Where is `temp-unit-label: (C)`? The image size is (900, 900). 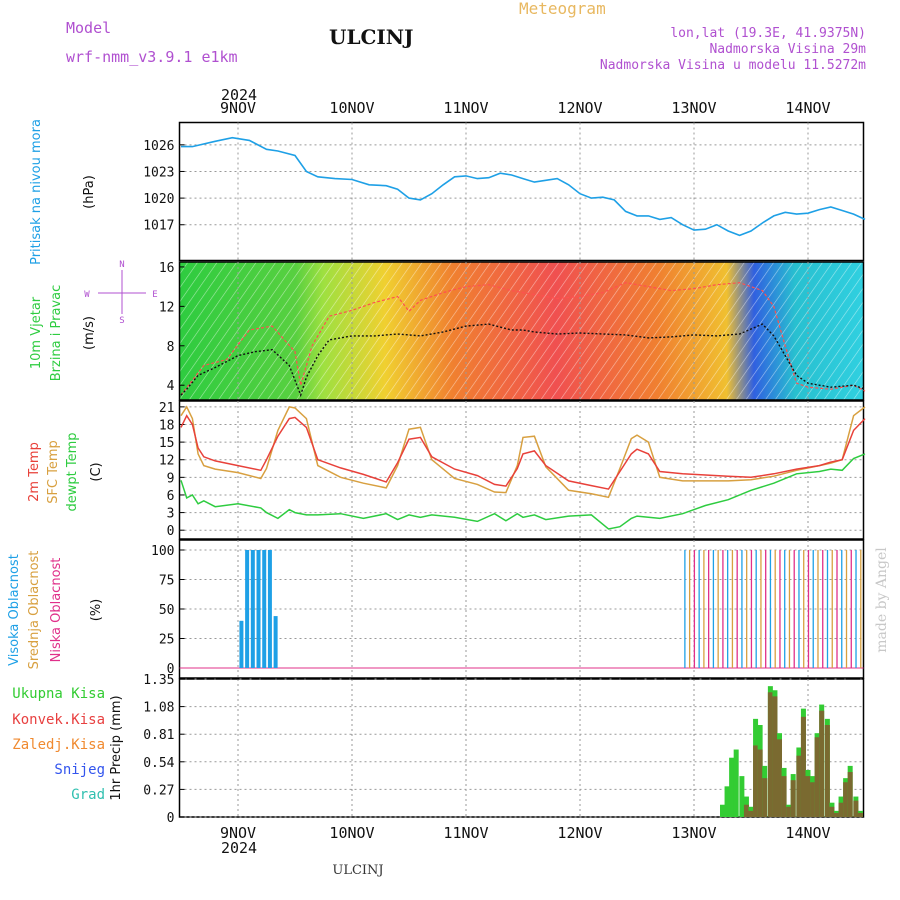 temp-unit-label: (C) is located at coordinates (96, 471).